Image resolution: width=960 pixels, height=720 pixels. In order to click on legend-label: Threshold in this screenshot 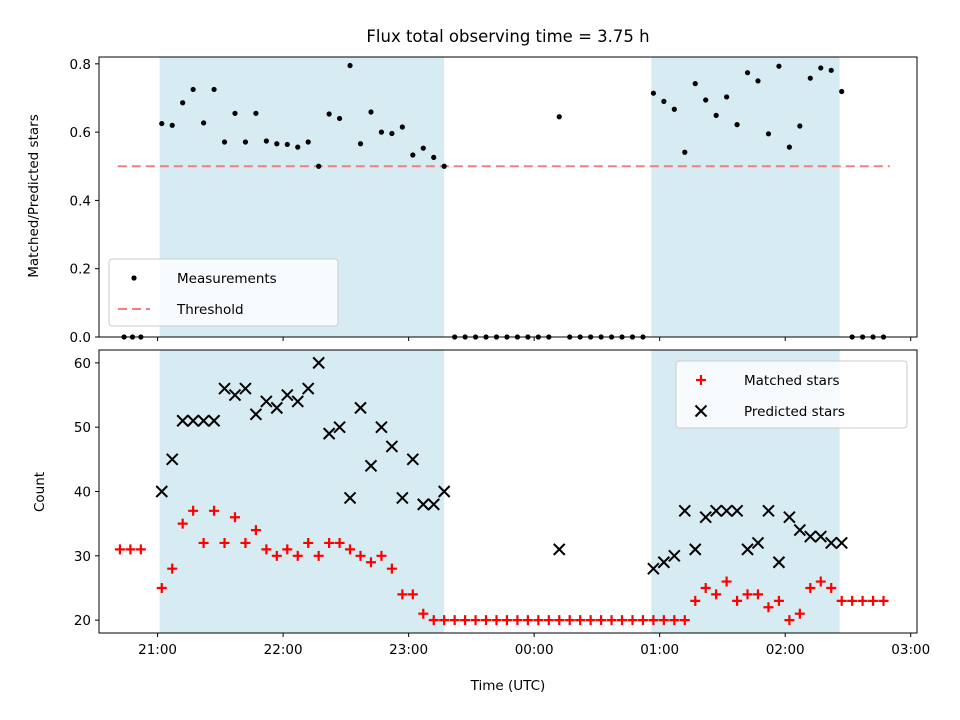, I will do `click(210, 310)`.